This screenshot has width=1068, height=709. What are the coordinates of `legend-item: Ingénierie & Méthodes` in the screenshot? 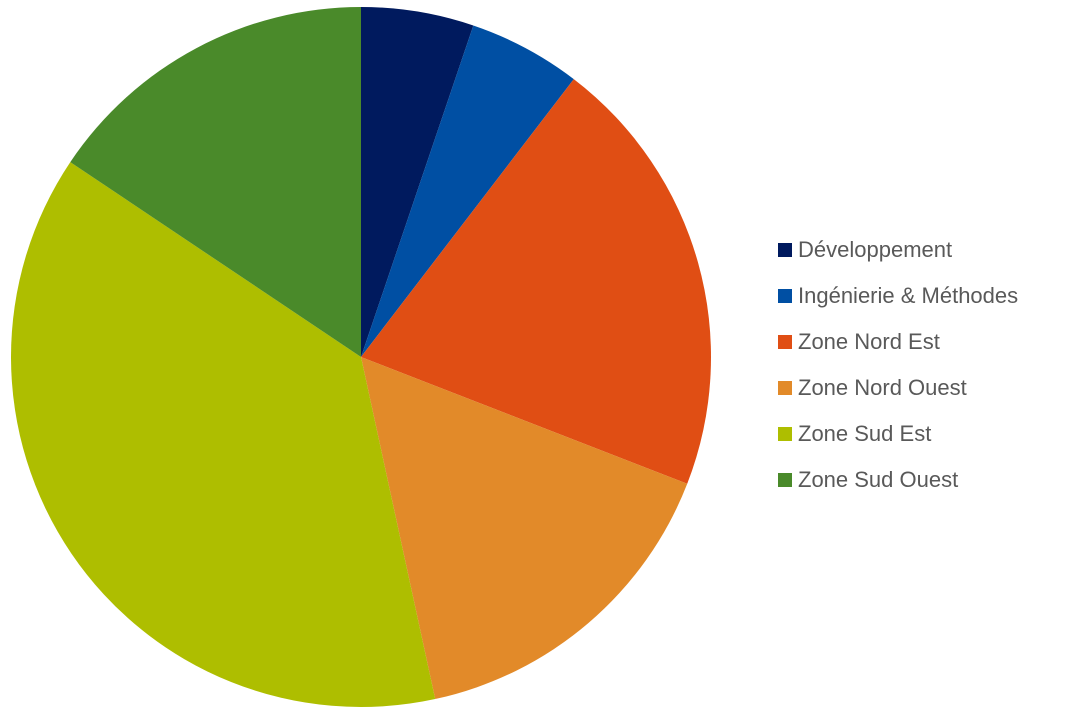 It's located at (898, 296).